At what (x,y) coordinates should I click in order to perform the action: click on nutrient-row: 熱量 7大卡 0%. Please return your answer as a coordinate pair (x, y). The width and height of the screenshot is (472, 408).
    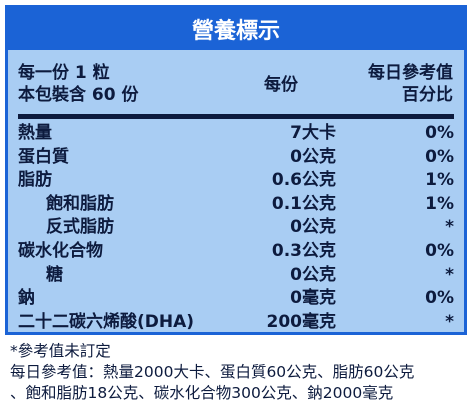
    Looking at the image, I should click on (236, 133).